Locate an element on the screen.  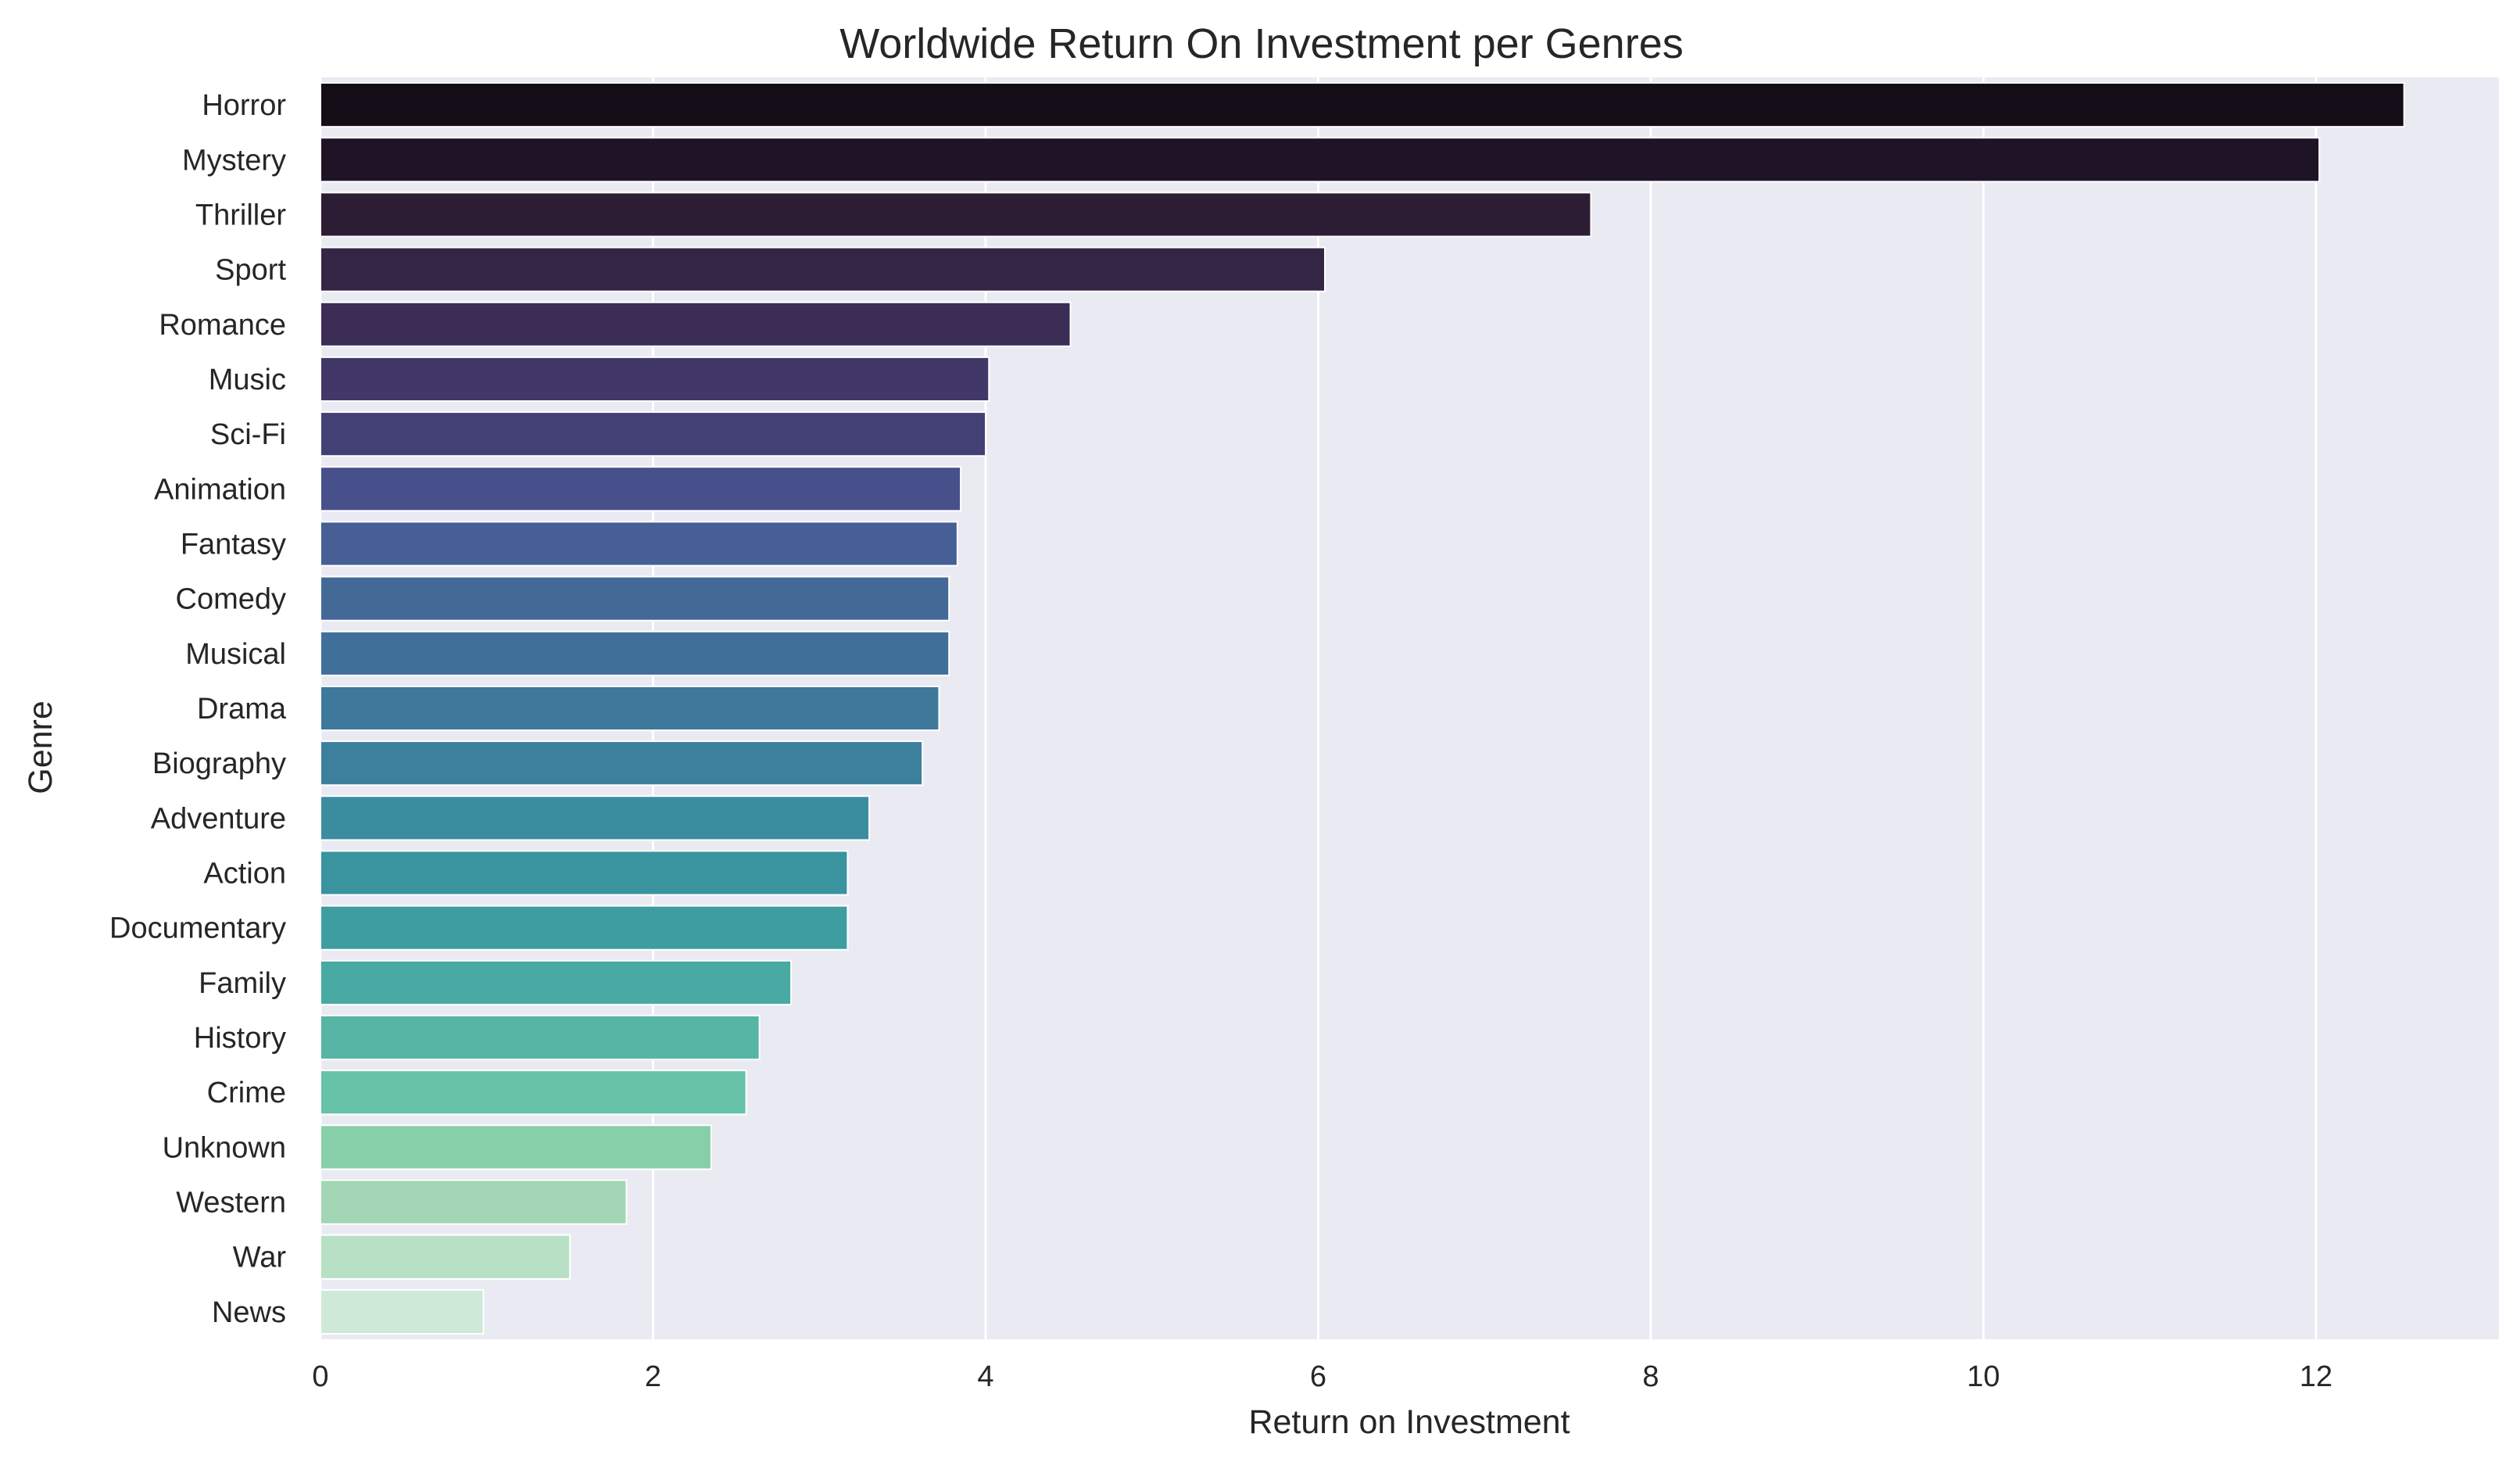
y-tick-label: Sci-Fi is located at coordinates (248, 435).